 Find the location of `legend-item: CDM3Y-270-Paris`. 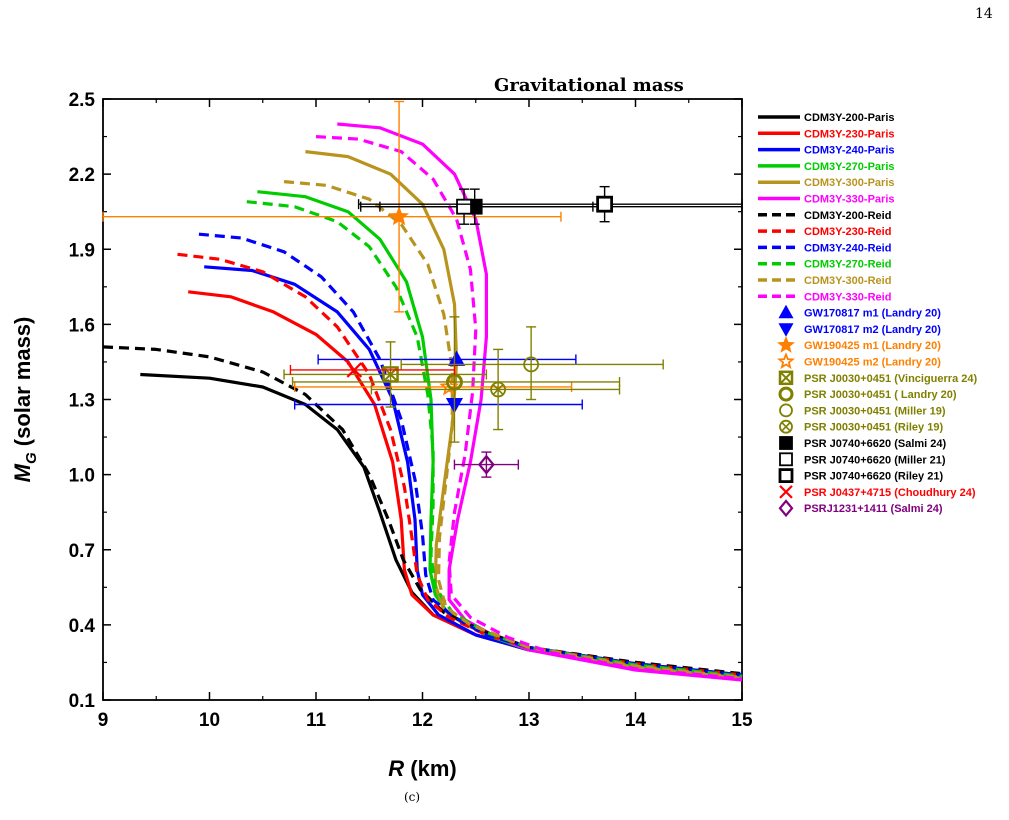

legend-item: CDM3Y-270-Paris is located at coordinates (826, 167).